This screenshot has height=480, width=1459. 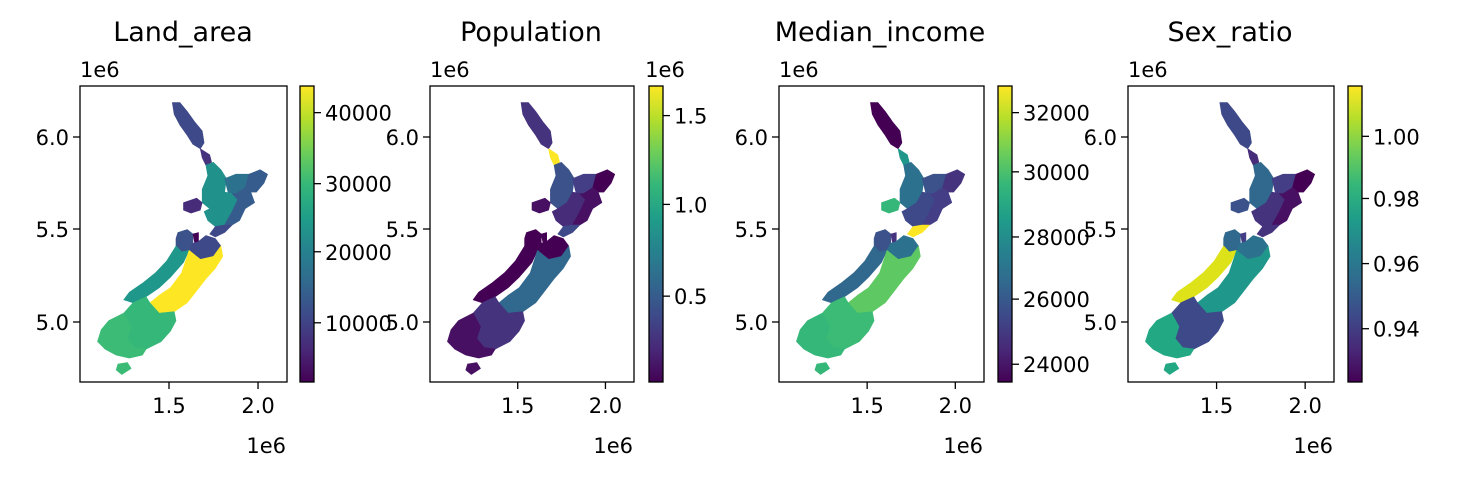 What do you see at coordinates (1056, 238) in the screenshot?
I see `colorbar-tick-label: 28000` at bounding box center [1056, 238].